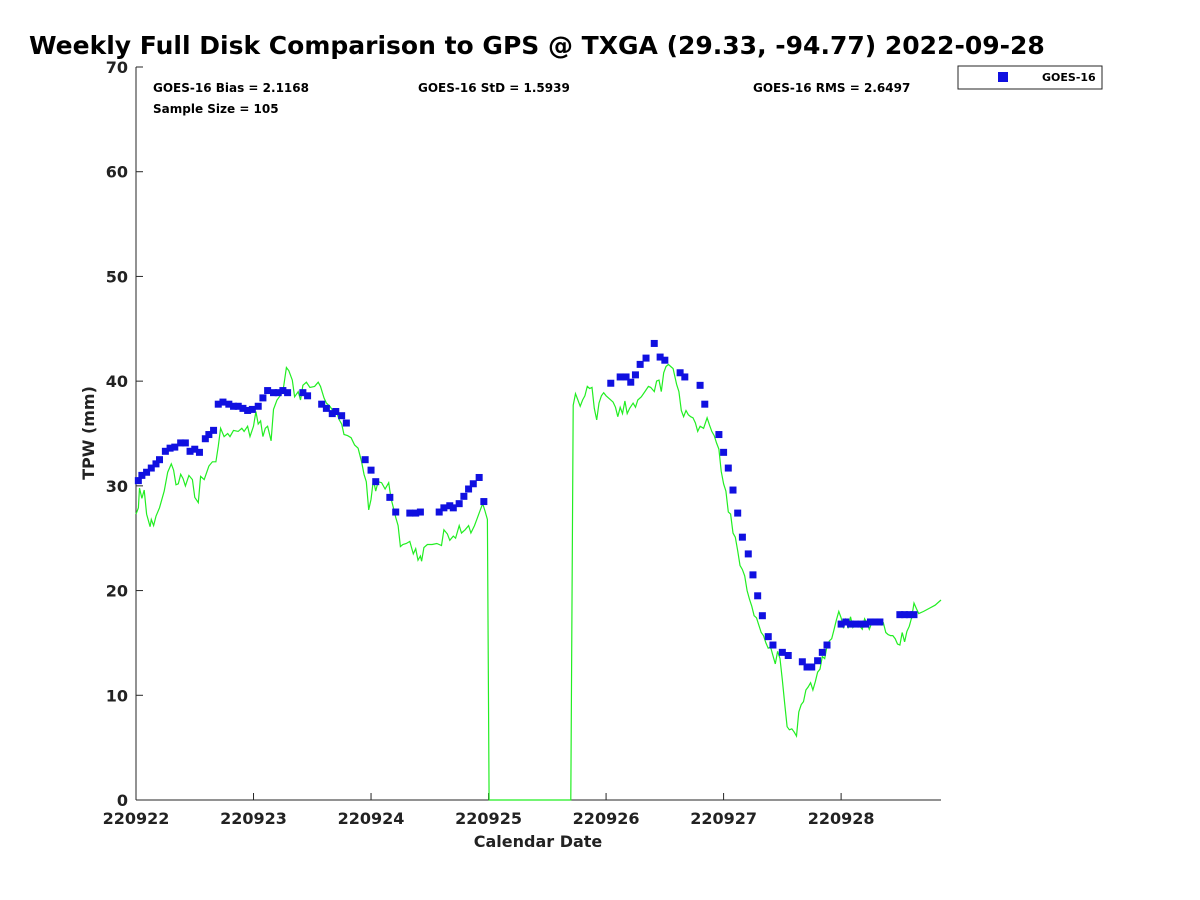 The height and width of the screenshot is (900, 1200). Describe the element at coordinates (841, 818) in the screenshot. I see `x-tick-label: 220928` at that location.